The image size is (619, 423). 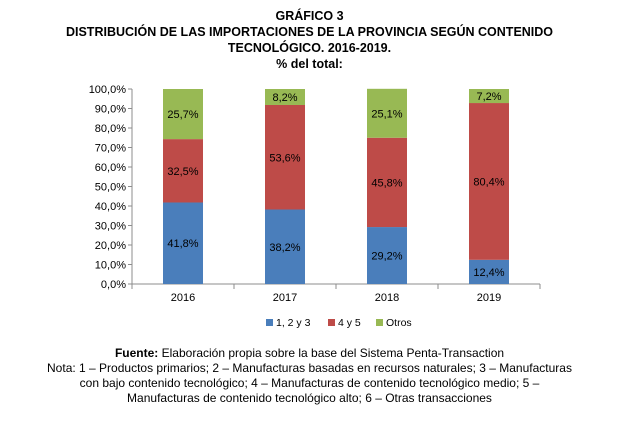 I want to click on y-tick-label: 100,0%, so click(x=108, y=90).